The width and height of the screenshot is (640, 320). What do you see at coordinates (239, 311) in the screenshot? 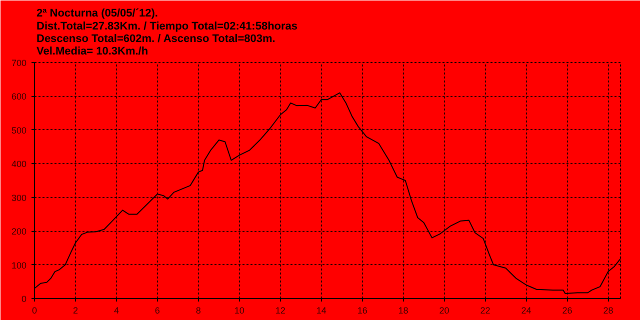
I see `x-tick-label: 10` at bounding box center [239, 311].